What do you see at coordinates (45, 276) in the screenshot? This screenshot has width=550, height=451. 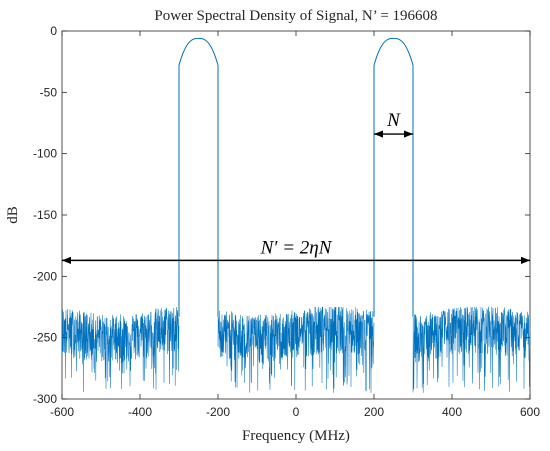 I see `y-tick-label: -200` at bounding box center [45, 276].